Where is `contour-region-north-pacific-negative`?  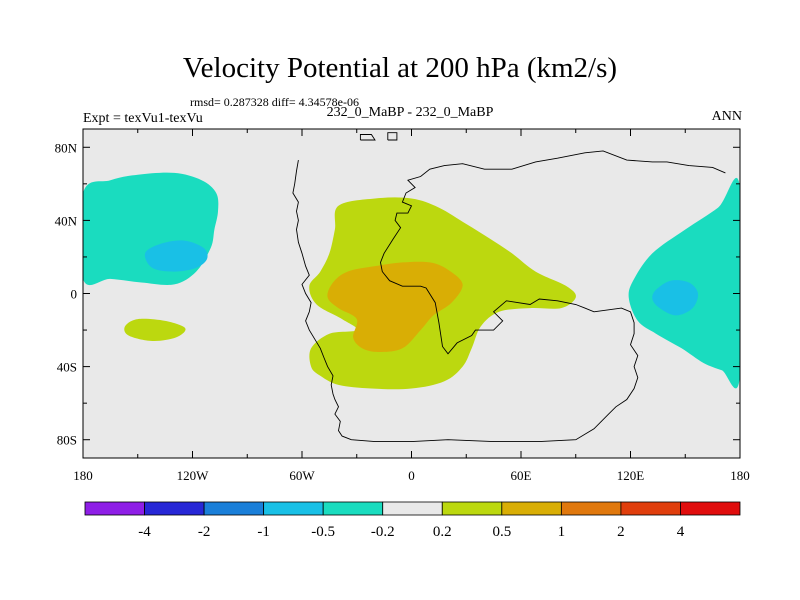
contour-region-north-pacific-negative is located at coordinates (151, 229).